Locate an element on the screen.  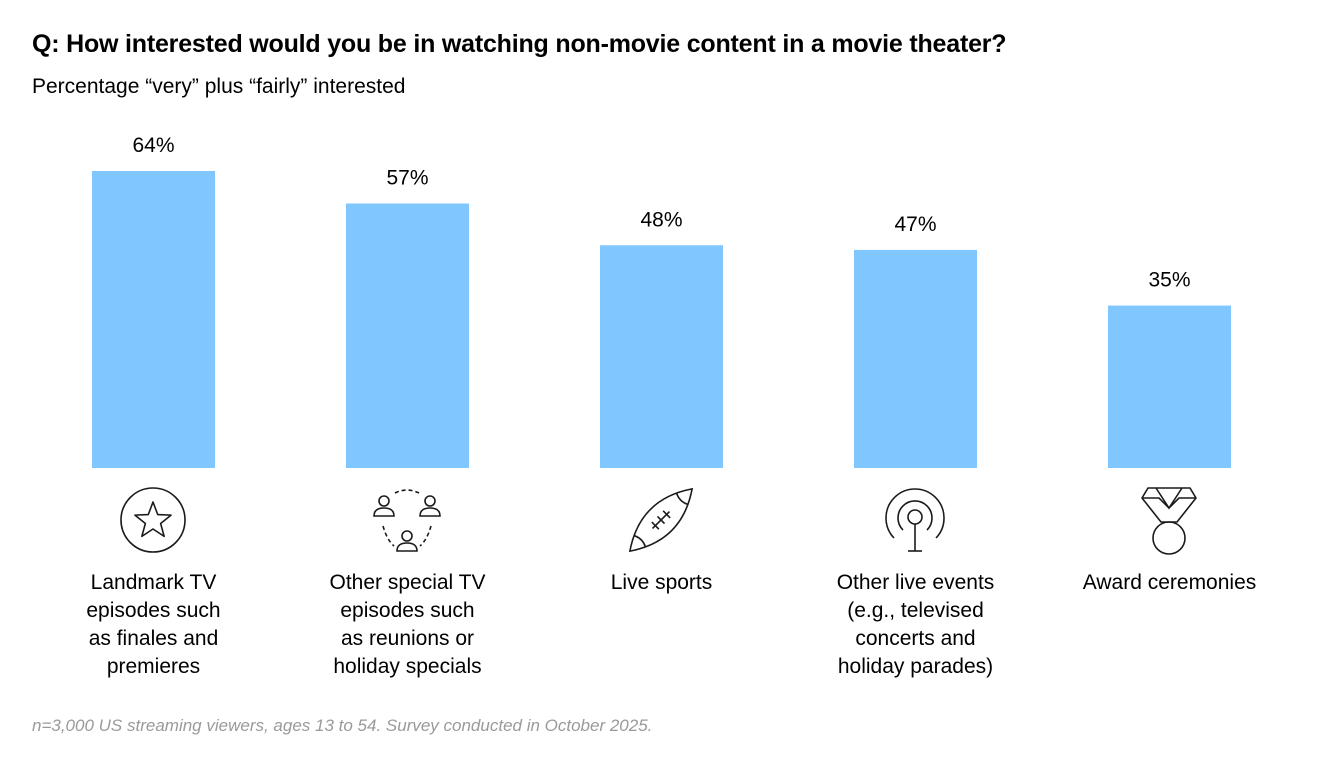
value-label-5: 35% is located at coordinates (1169, 280).